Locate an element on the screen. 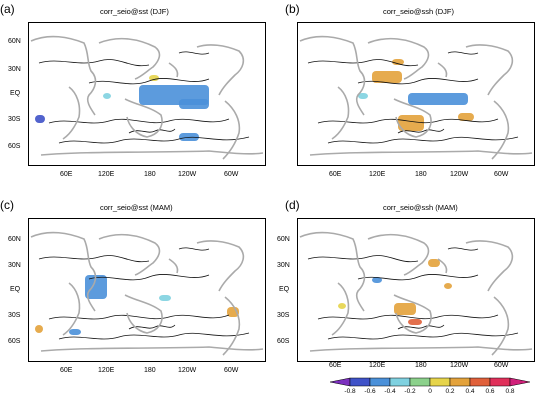  panel-letter: (b) is located at coordinates (292, 9).